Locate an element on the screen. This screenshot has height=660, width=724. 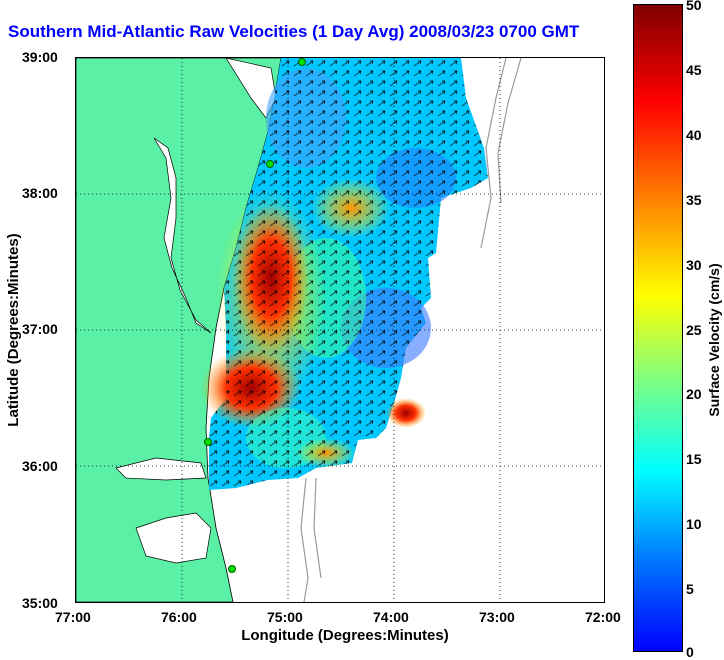
x-tick-label: 72:00 is located at coordinates (603, 617).